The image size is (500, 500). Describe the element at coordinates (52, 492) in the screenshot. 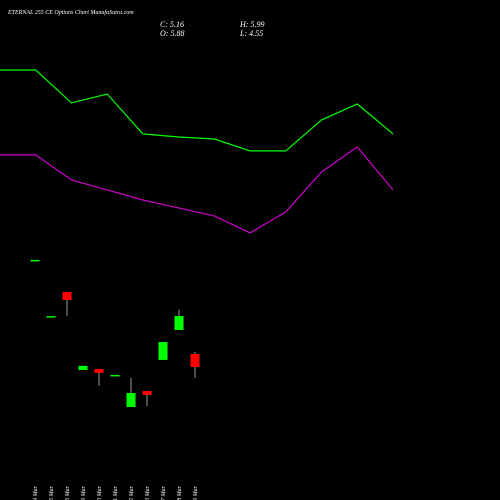

I see `x-tick-label: 05 Mar` at that location.